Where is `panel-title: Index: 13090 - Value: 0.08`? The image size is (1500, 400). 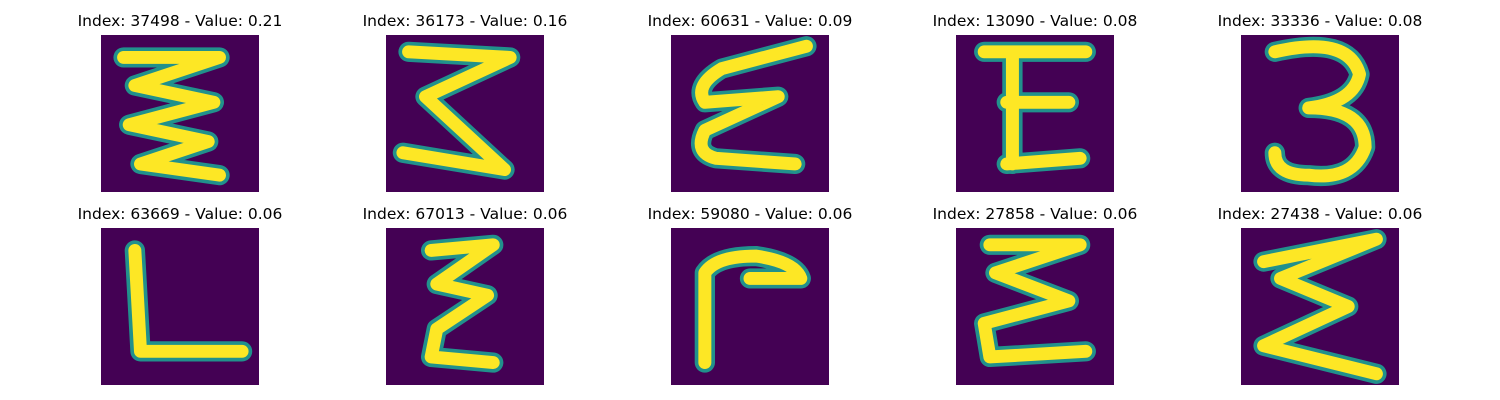 panel-title: Index: 13090 - Value: 0.08 is located at coordinates (1035, 21).